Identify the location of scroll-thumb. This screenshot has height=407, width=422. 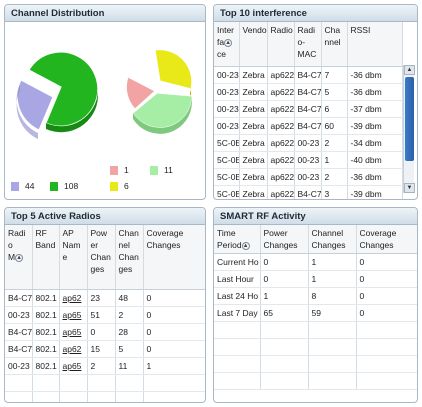
(409, 119).